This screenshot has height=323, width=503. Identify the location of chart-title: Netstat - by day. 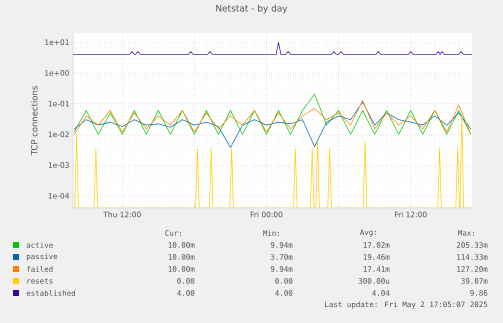
(252, 9).